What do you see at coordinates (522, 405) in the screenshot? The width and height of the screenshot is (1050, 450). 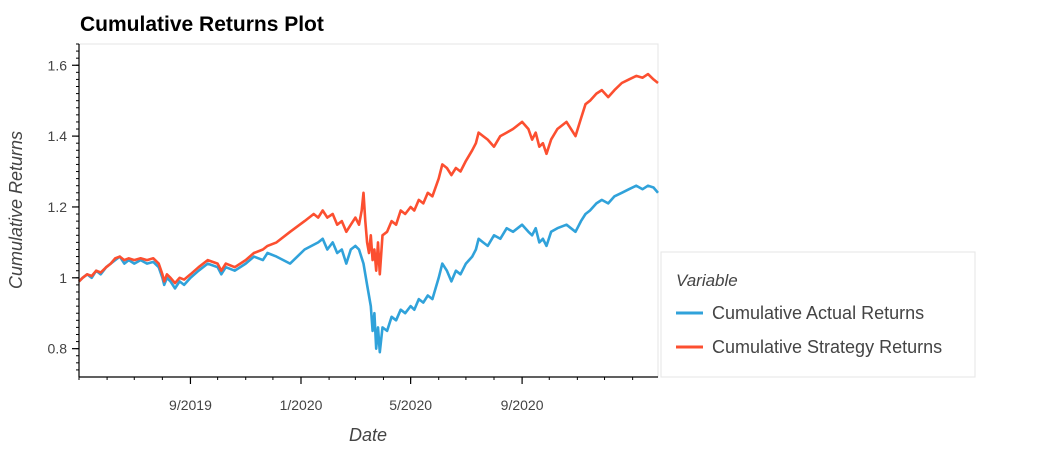 I see `x-tick-label: 9/2020` at bounding box center [522, 405].